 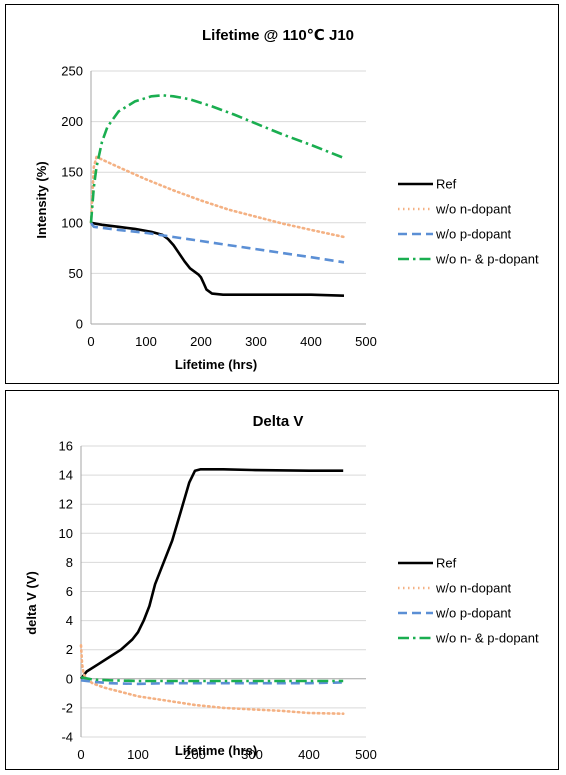 I want to click on y-tick-label: 250, so click(x=72, y=71).